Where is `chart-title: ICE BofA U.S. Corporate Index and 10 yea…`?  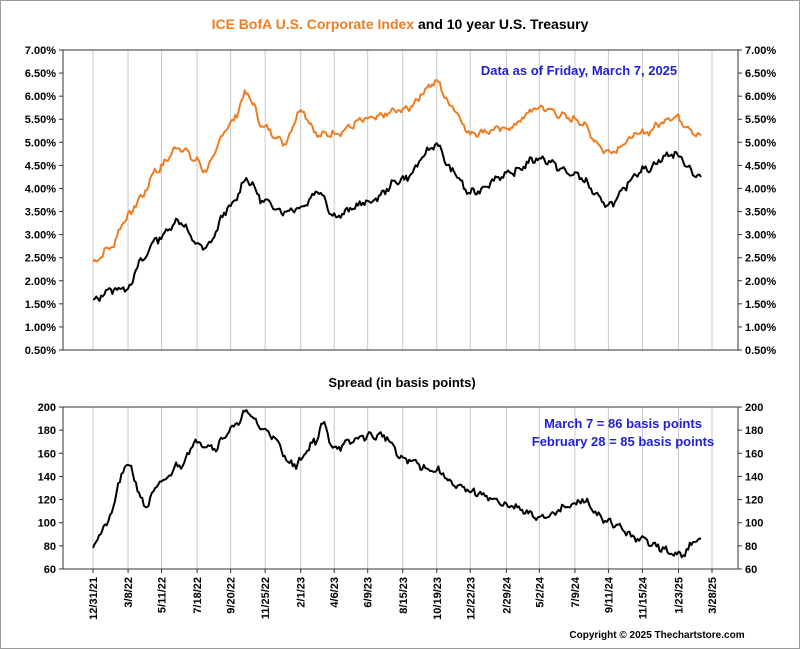 chart-title: ICE BofA U.S. Corporate Index and 10 yea… is located at coordinates (400, 24).